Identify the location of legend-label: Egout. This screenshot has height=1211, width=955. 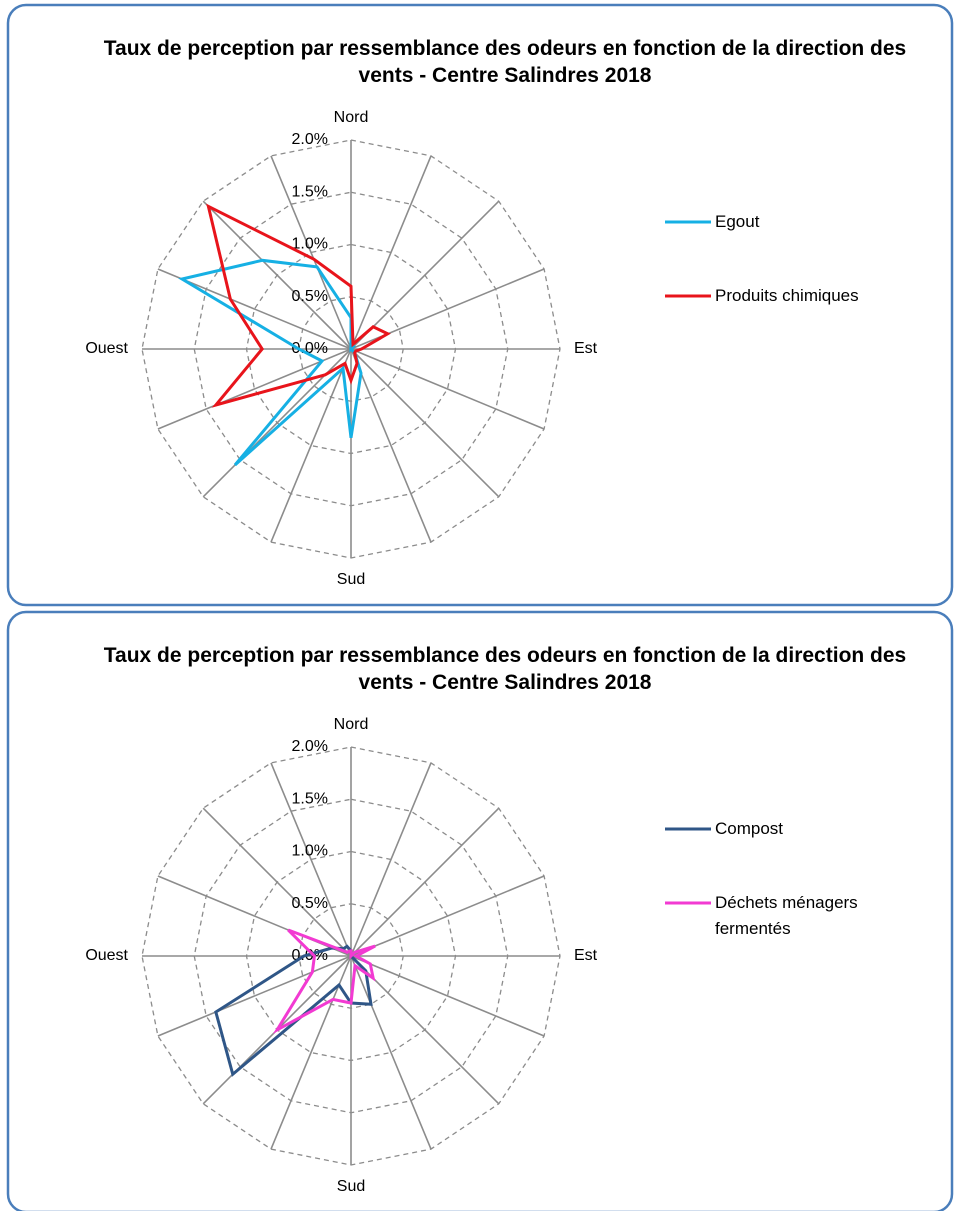
(737, 221).